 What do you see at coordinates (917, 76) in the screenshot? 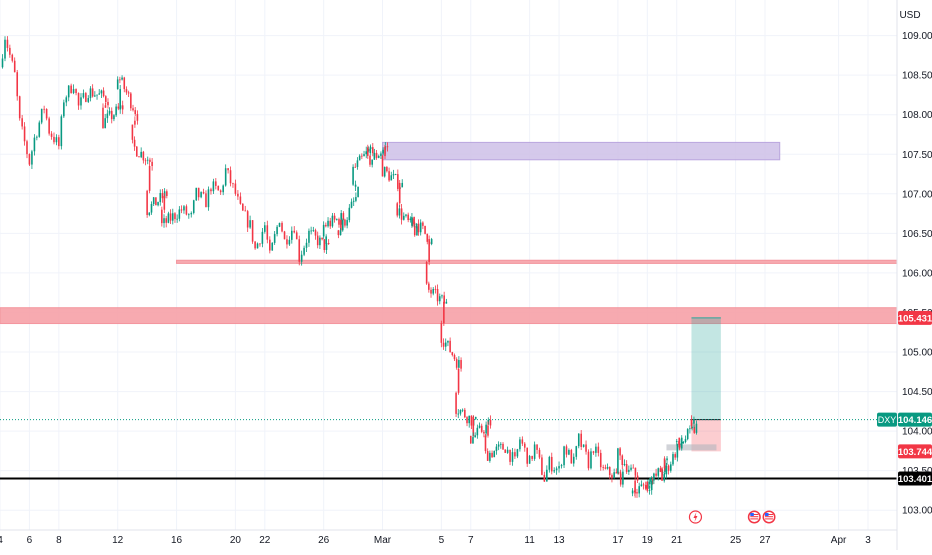
I see `y-tick-label: 108.500` at bounding box center [917, 76].